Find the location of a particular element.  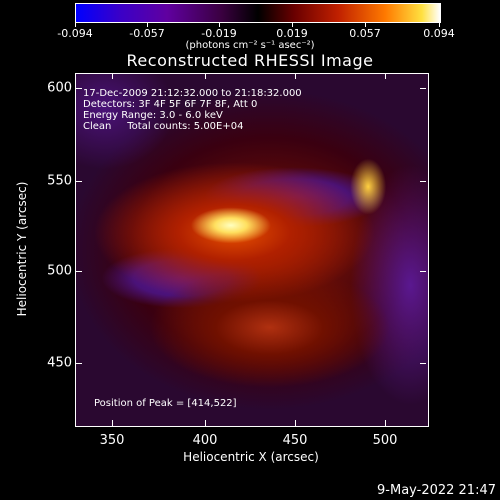

info-detectors: Detectors: 3F 4F 5F 6F 7F 8F, Att 0 is located at coordinates (170, 104).